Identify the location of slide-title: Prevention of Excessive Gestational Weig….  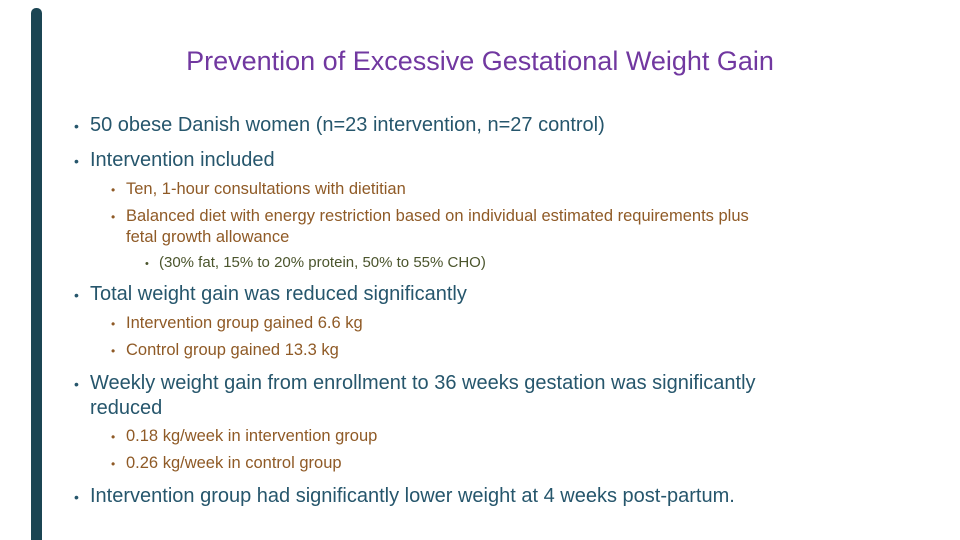
(480, 61).